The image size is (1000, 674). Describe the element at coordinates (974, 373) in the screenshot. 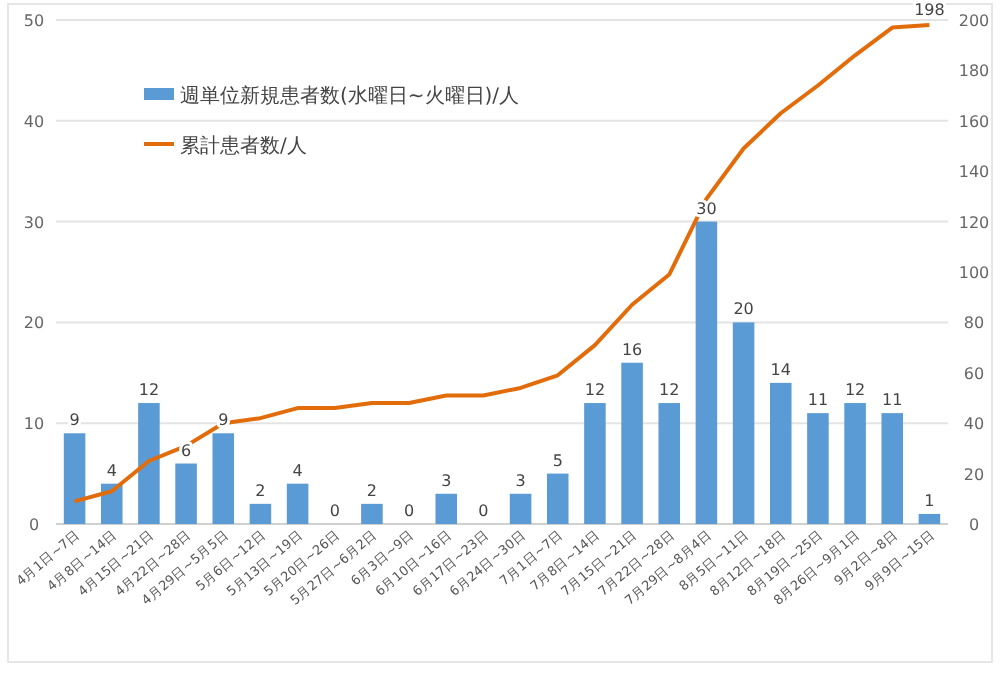

I see `y2-tick-label: 60` at that location.